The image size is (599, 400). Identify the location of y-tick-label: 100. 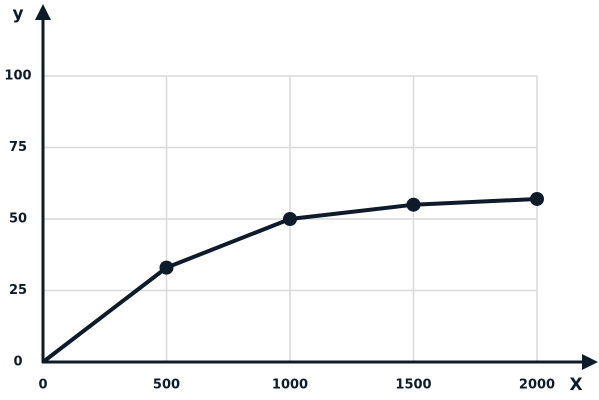
(17, 76).